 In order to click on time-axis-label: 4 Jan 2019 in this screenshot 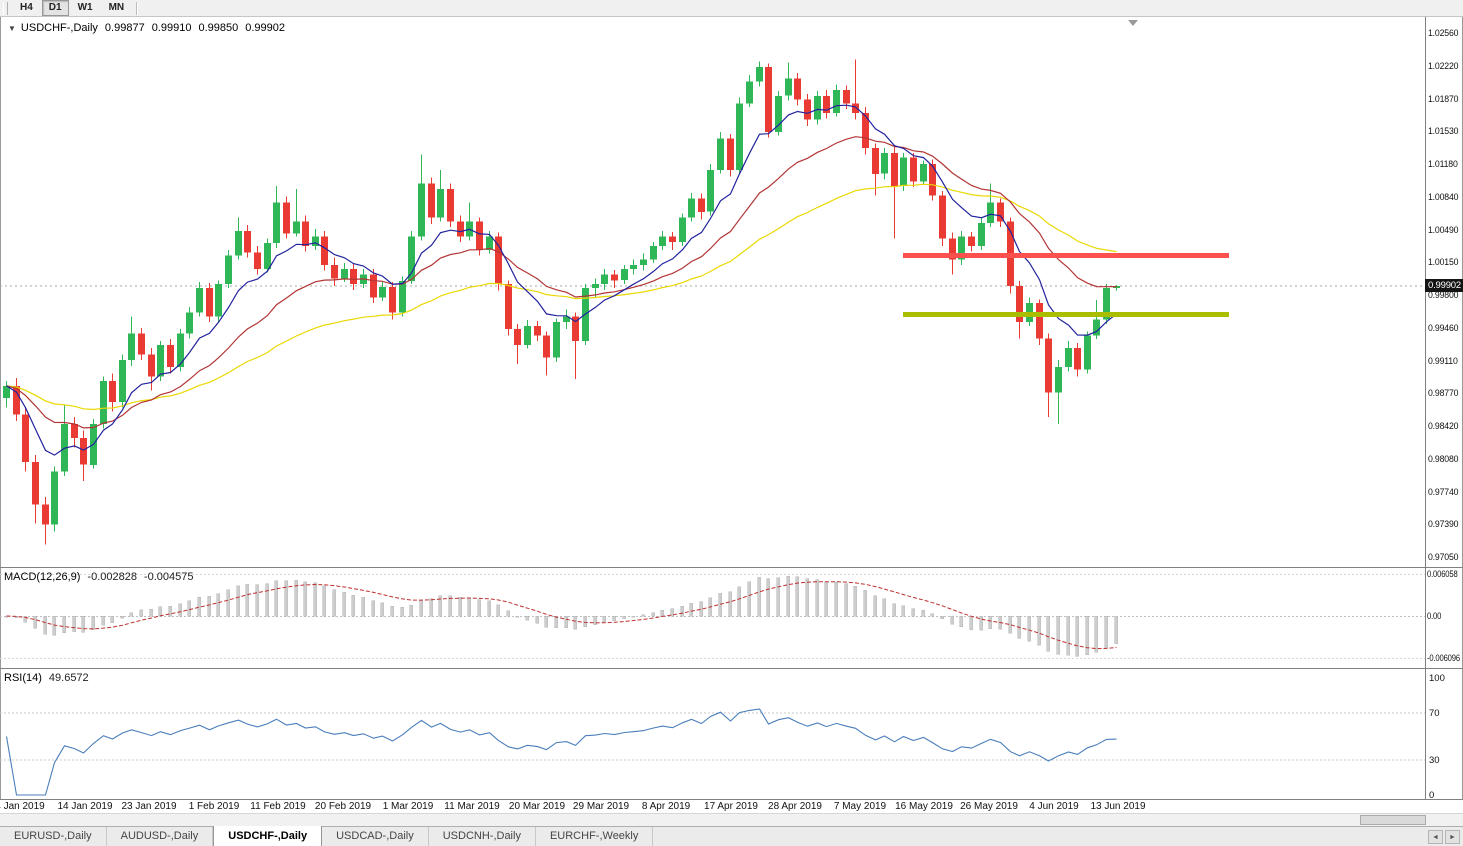, I will do `click(22, 806)`.